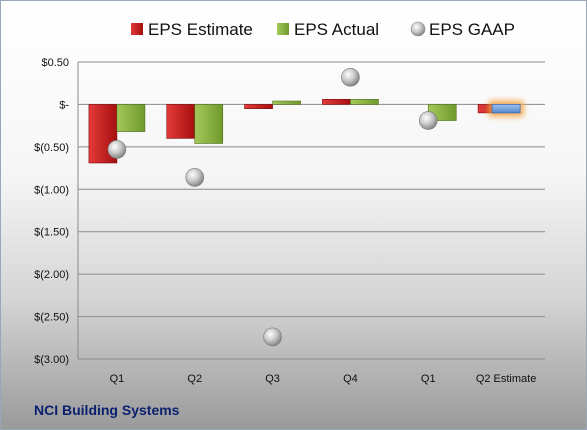 This screenshot has height=430, width=587. I want to click on y-tick-label: $(0.50), so click(51, 148).